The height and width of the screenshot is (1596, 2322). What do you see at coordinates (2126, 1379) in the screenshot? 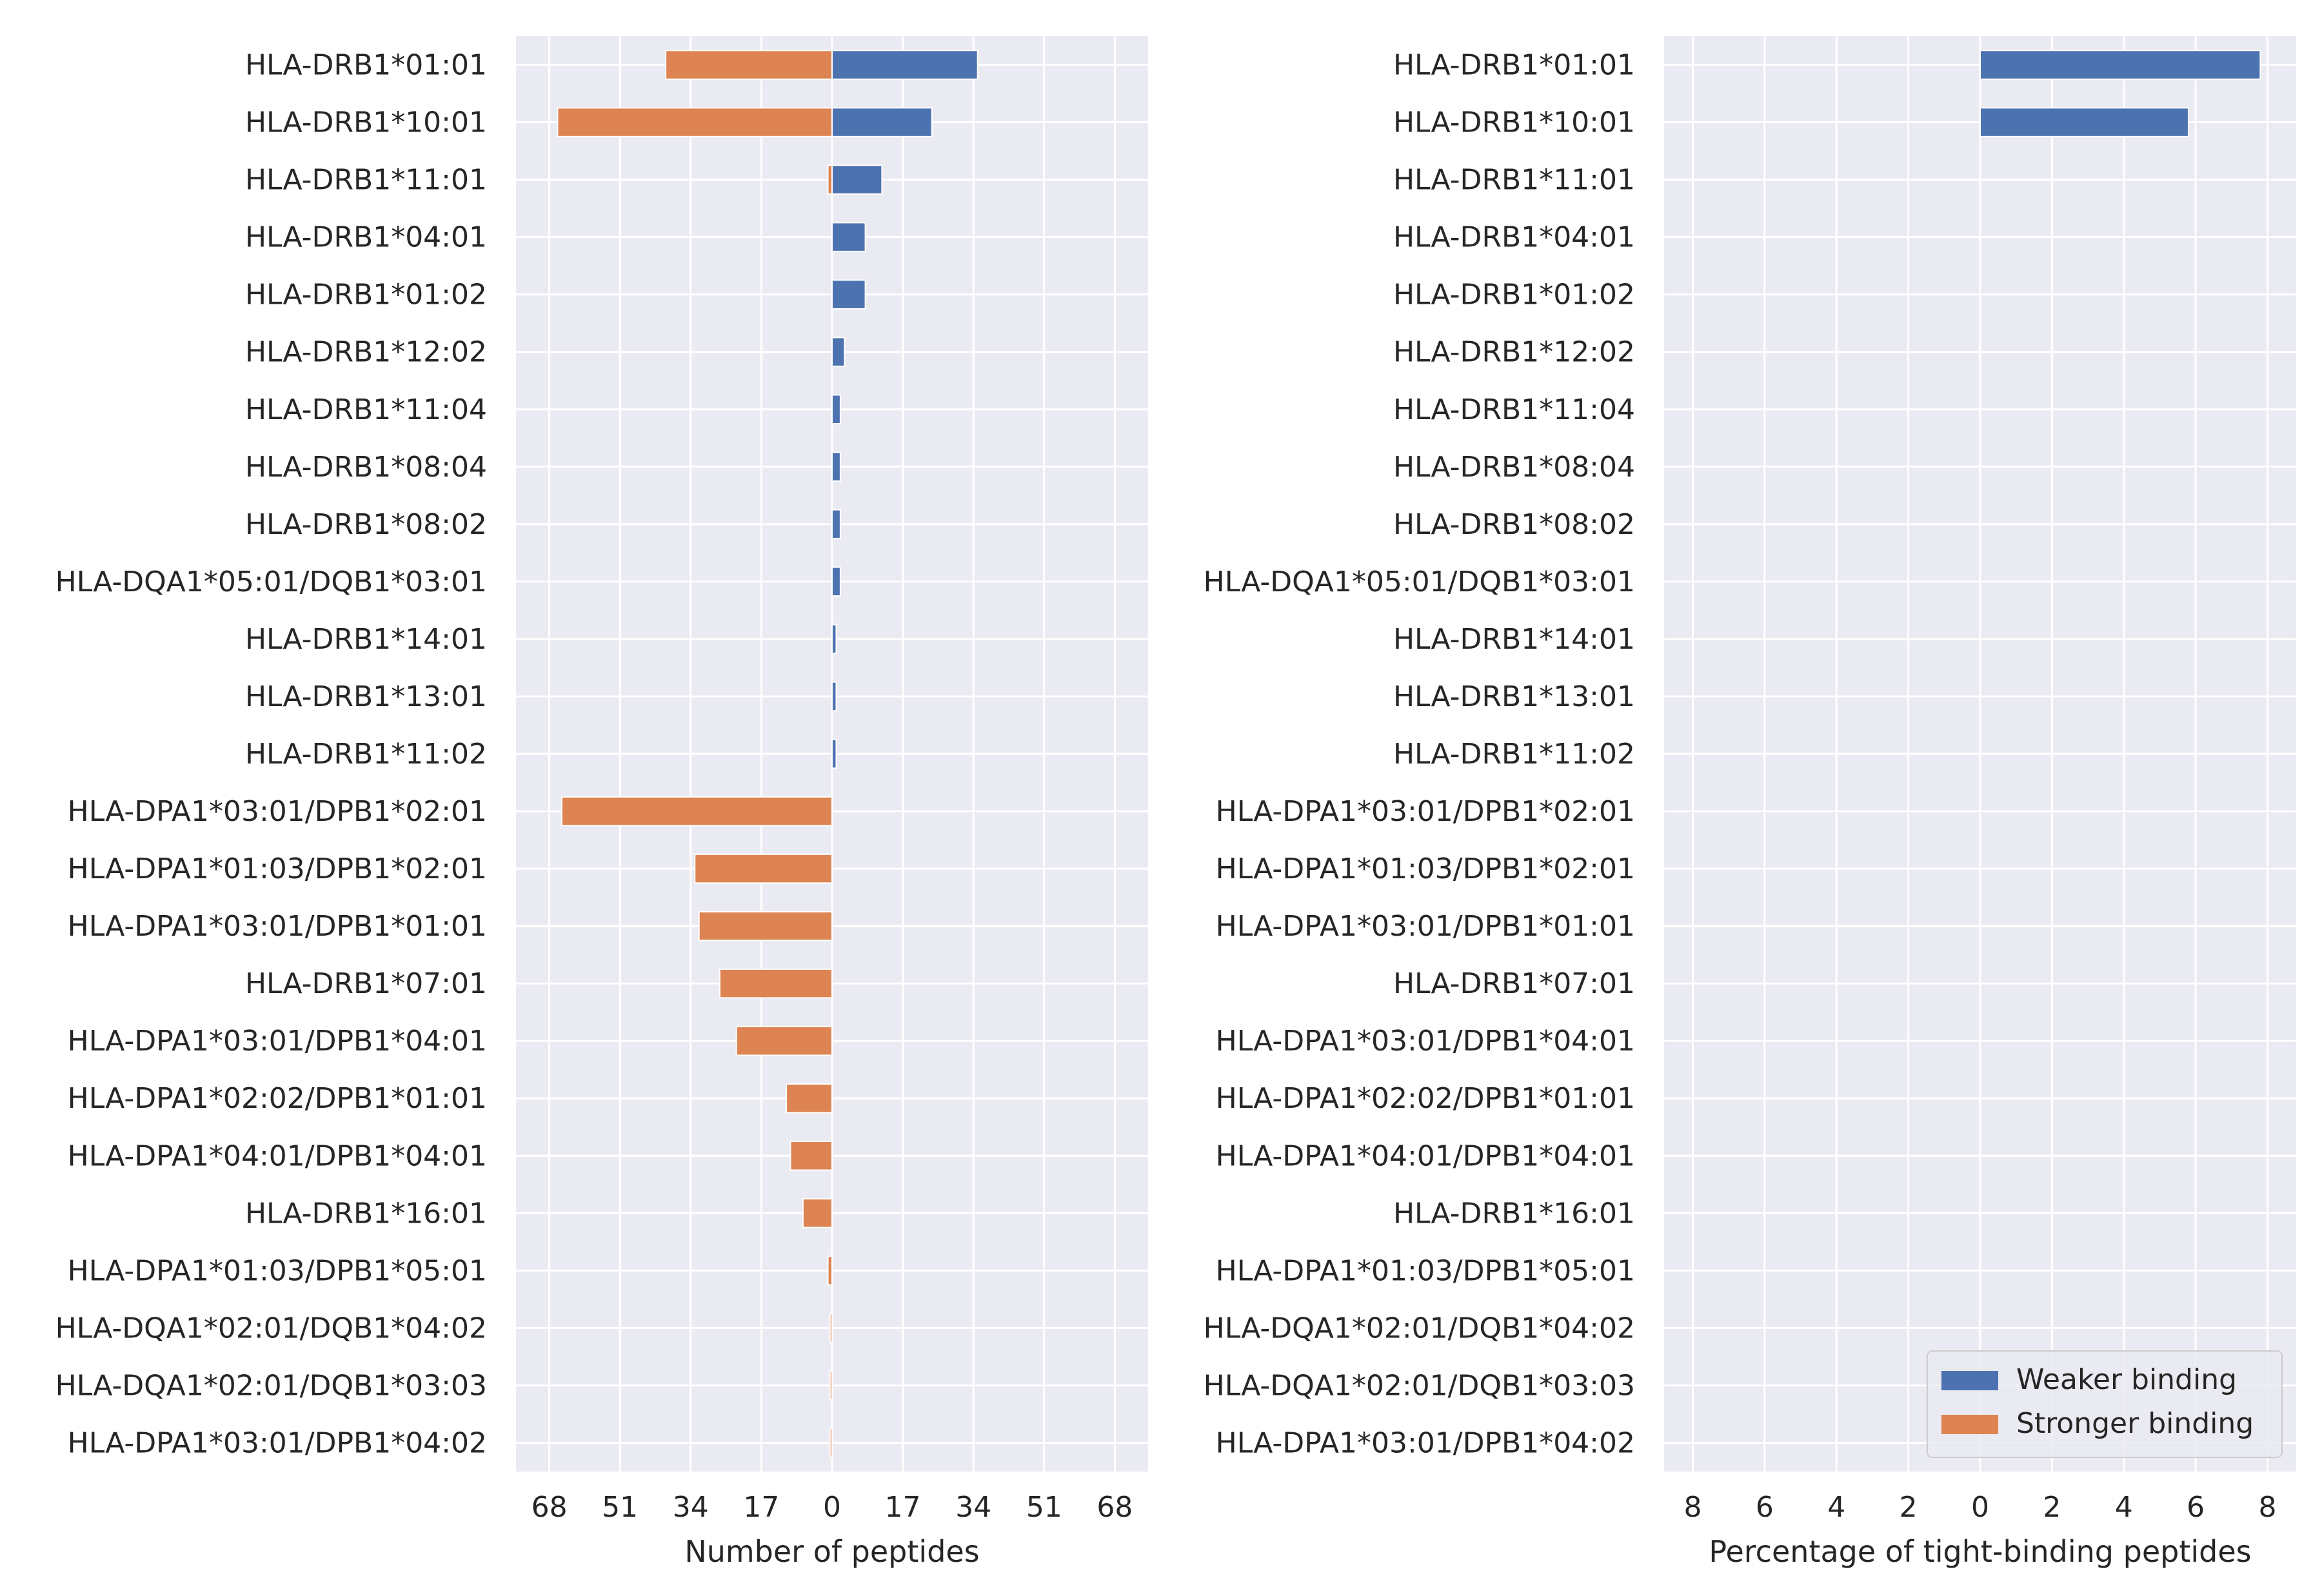
I see `legend-label: Weaker binding` at bounding box center [2126, 1379].